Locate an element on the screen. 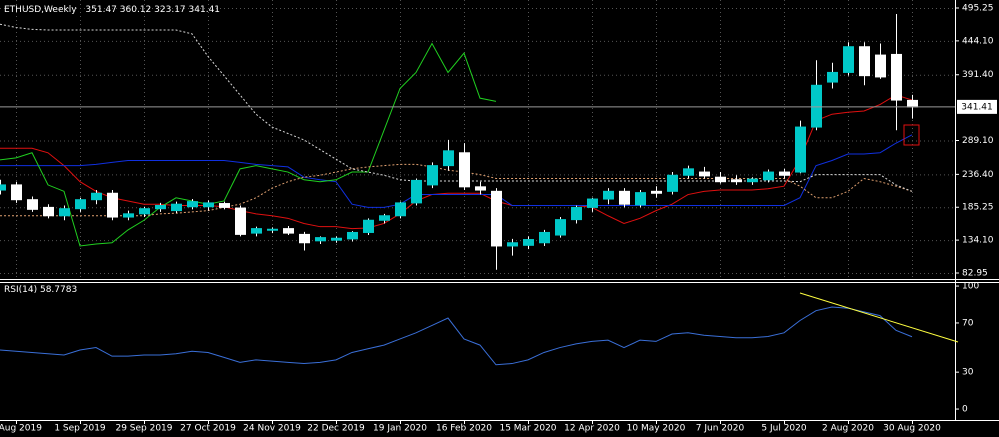 The height and width of the screenshot is (437, 999). y-tick-label: 289.10 is located at coordinates (978, 141).